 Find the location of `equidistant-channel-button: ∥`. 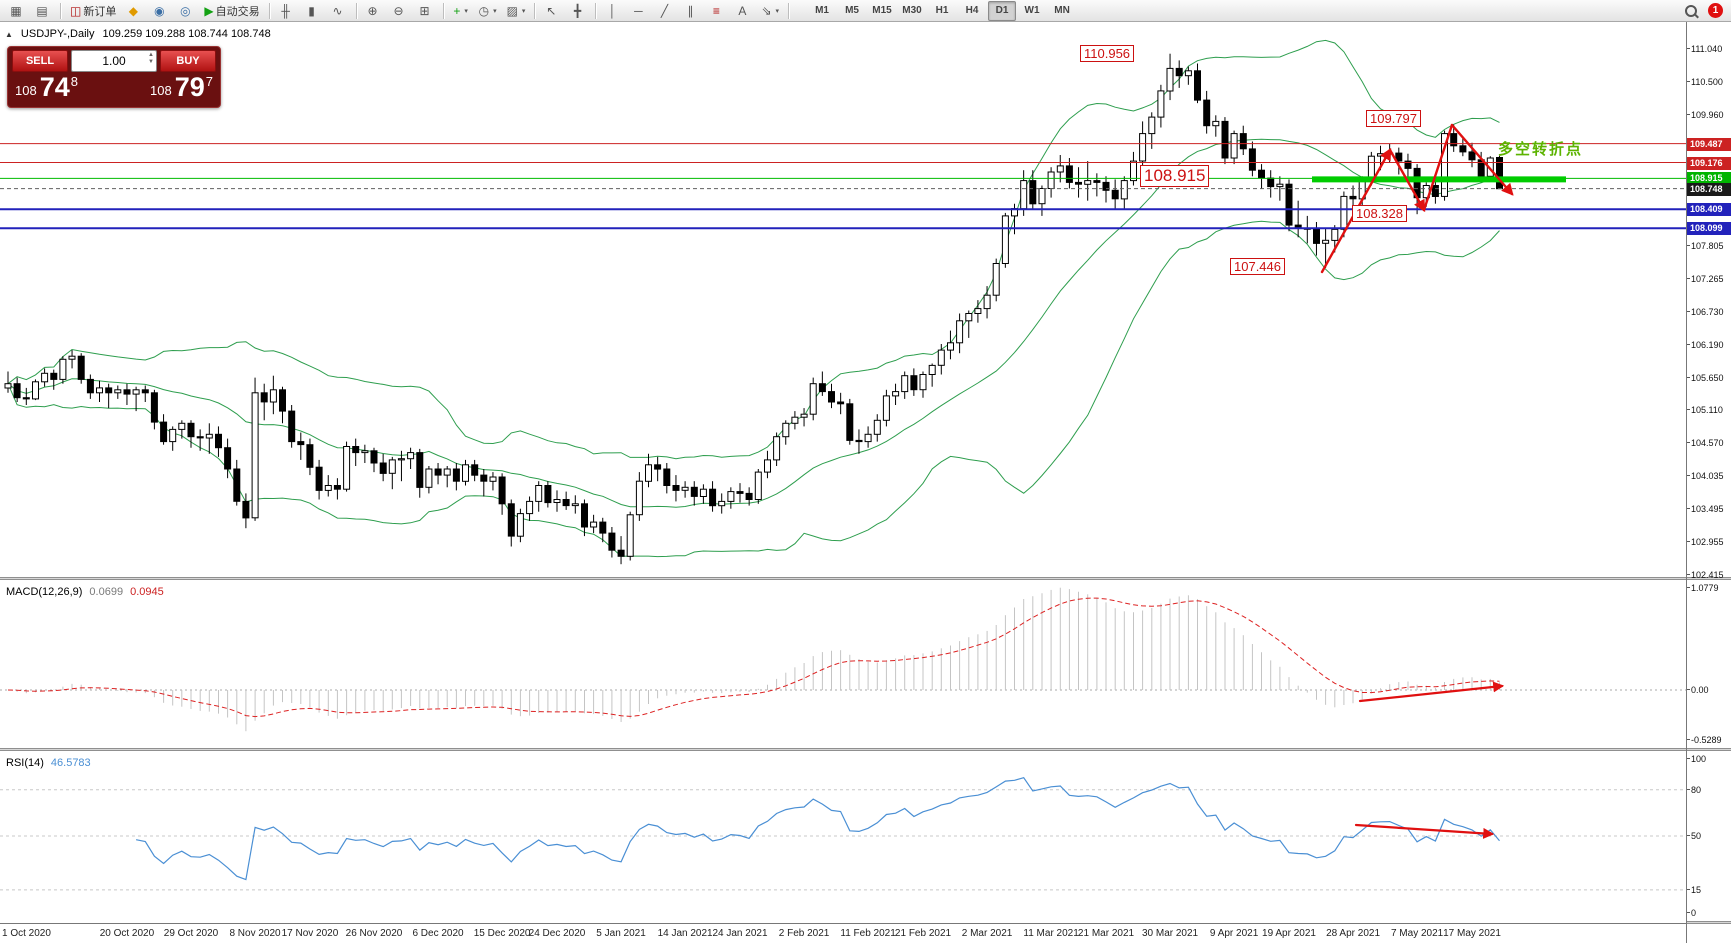

equidistant-channel-button: ∥ is located at coordinates (691, 11).